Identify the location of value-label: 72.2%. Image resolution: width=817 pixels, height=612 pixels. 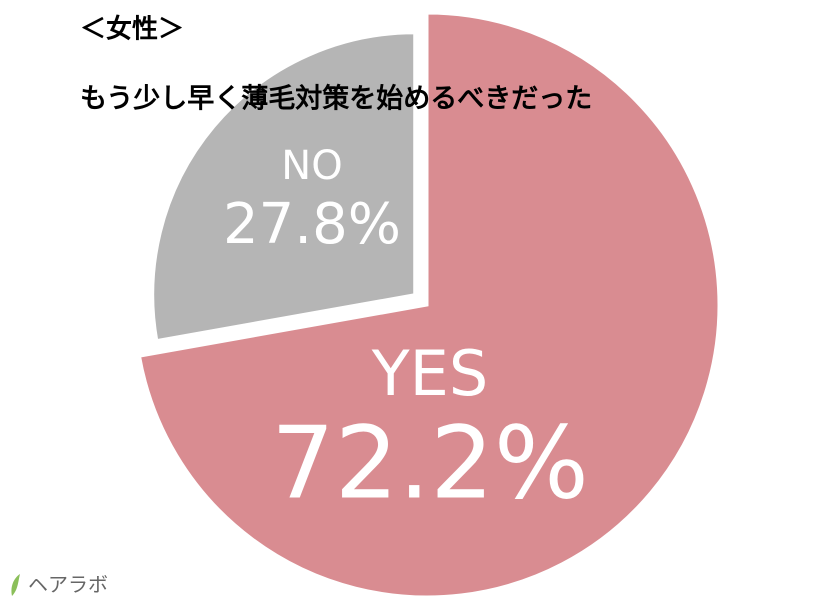
(430, 462).